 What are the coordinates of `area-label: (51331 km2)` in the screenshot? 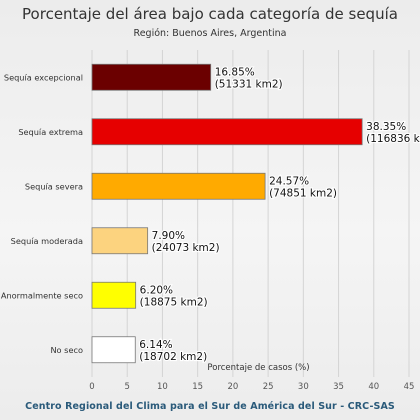 It's located at (249, 84).